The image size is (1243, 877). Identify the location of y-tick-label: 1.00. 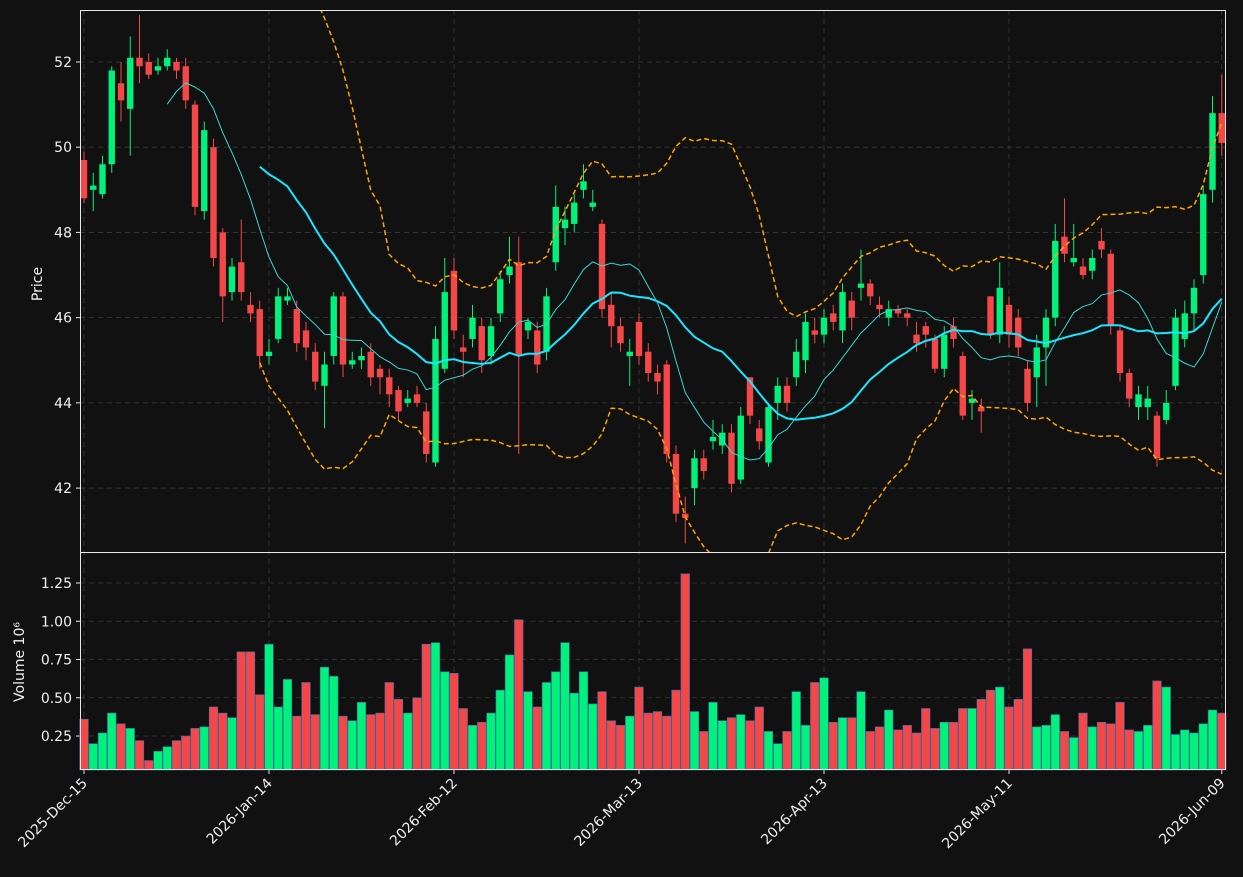
(56, 622).